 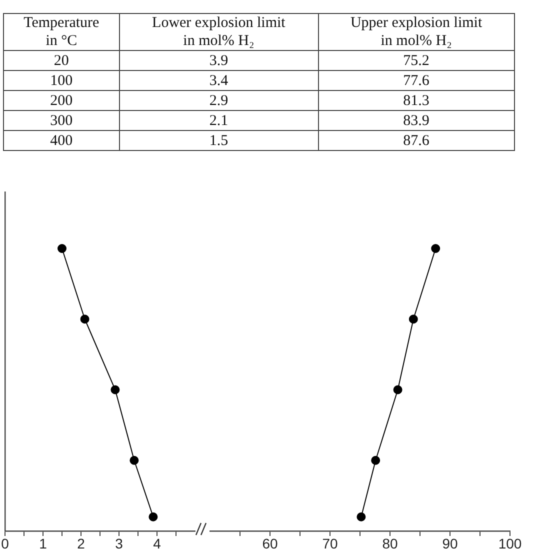 What do you see at coordinates (62, 80) in the screenshot?
I see `category-label: 100` at bounding box center [62, 80].